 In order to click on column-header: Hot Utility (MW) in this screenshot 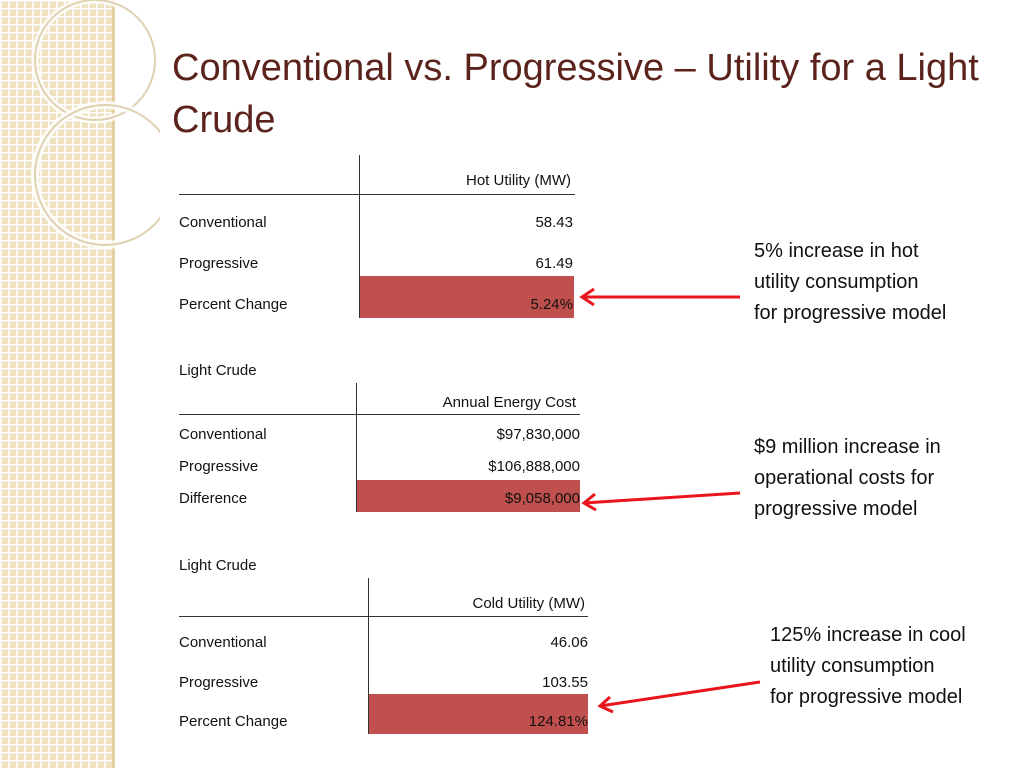, I will do `click(518, 180)`.